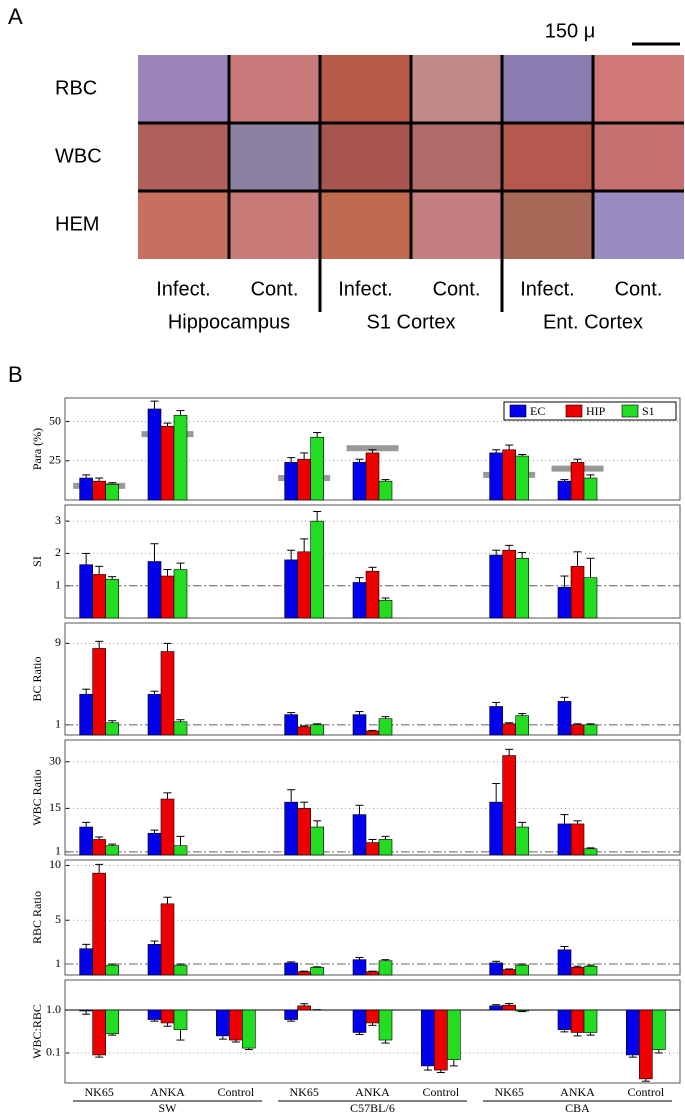  I want to click on legend-swatch, so click(518, 411).